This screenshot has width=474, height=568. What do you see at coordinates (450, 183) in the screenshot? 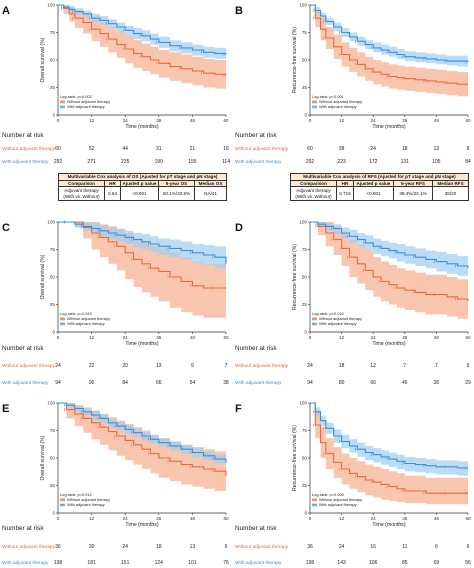
I see `cox-header: Median RFS` at bounding box center [450, 183].